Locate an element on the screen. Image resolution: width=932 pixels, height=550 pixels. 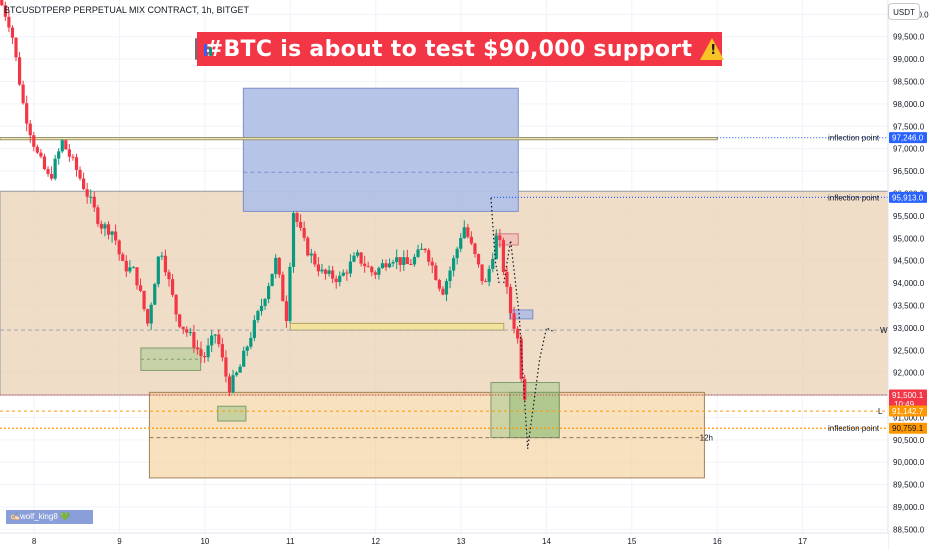
price-tick-label: 95,500.0 is located at coordinates (909, 216).